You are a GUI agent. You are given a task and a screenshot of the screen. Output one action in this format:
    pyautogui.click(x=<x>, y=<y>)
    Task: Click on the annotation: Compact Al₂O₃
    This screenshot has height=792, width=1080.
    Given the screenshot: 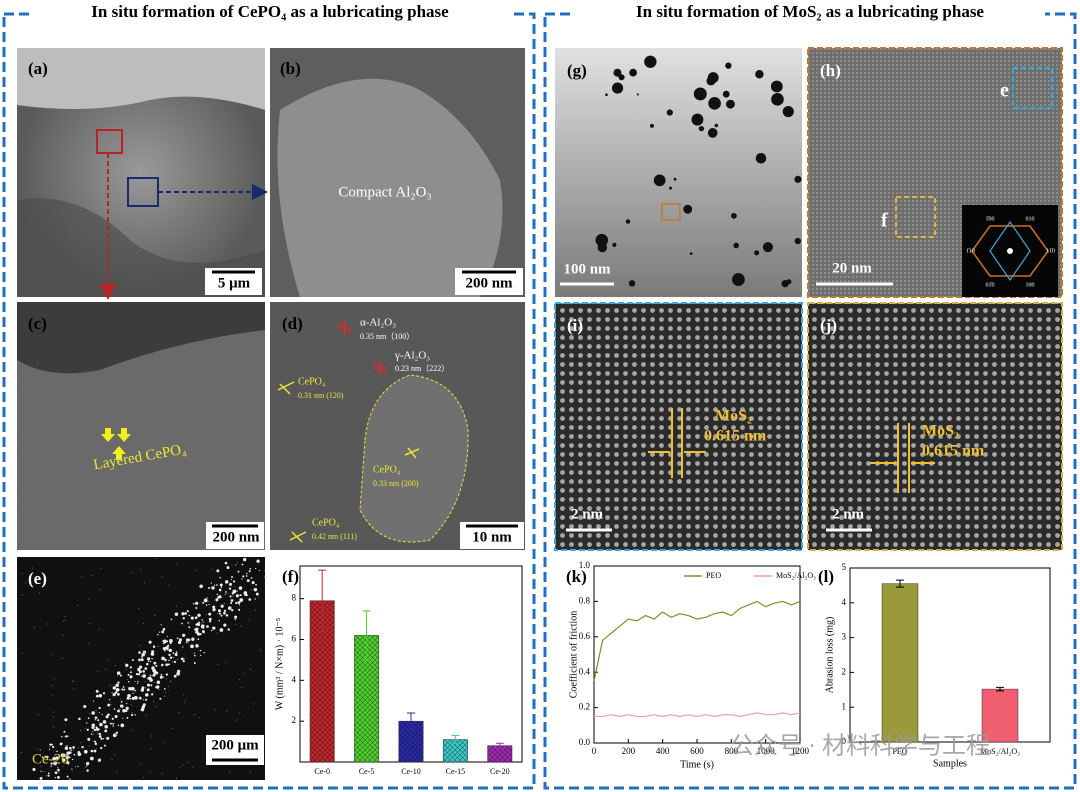 What is the action you would take?
    pyautogui.click(x=384, y=192)
    